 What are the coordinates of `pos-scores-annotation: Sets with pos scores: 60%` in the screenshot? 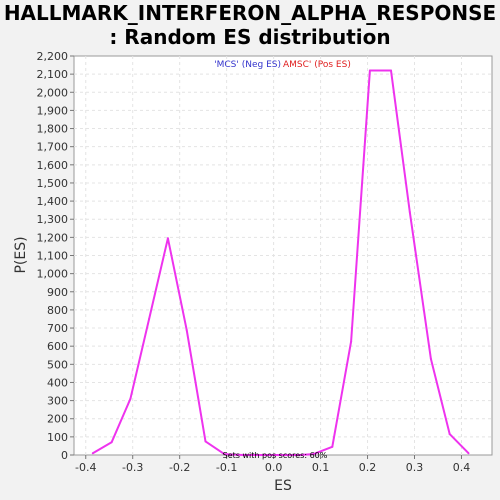 It's located at (275, 455).